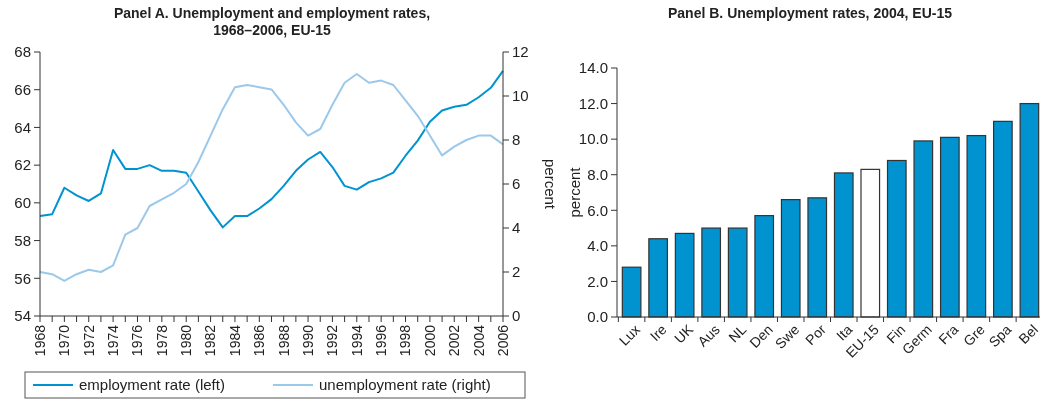 Image resolution: width=1053 pixels, height=401 pixels. Describe the element at coordinates (210, 340) in the screenshot. I see `x-tick-label: 1982` at that location.